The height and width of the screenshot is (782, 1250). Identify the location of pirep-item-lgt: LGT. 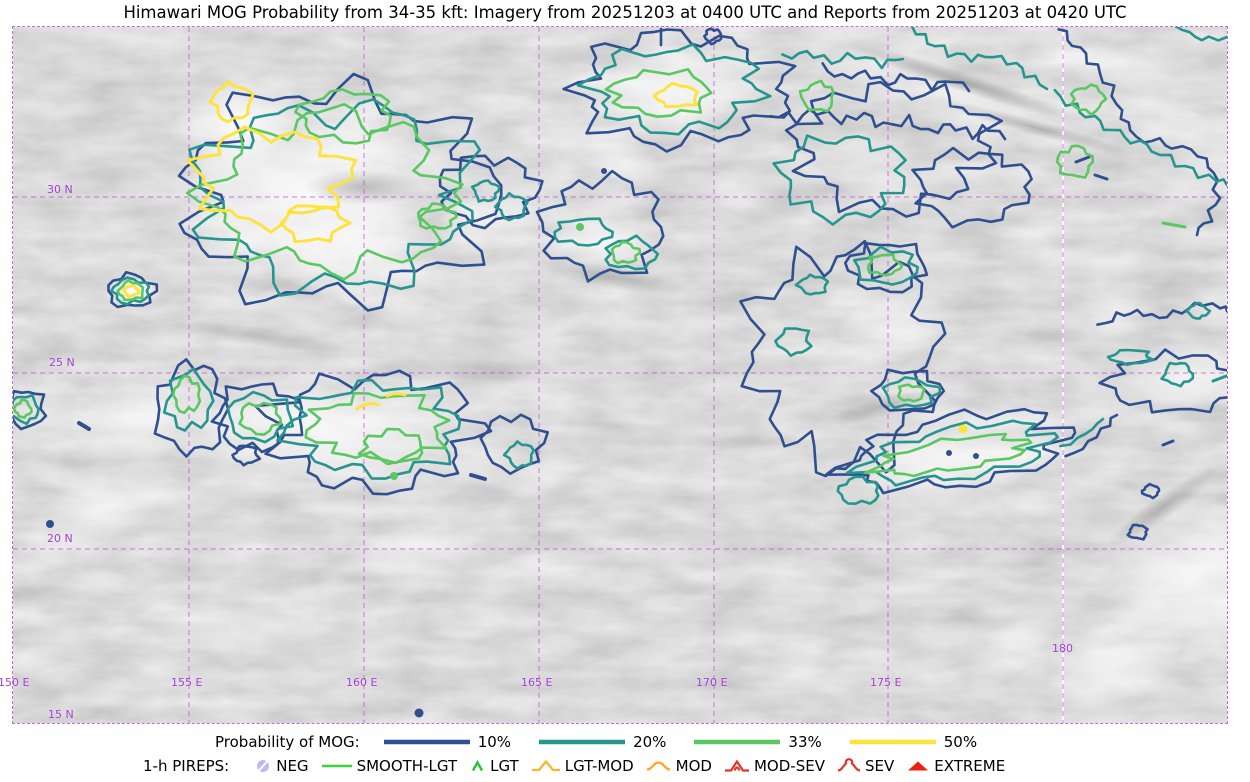
(494, 766).